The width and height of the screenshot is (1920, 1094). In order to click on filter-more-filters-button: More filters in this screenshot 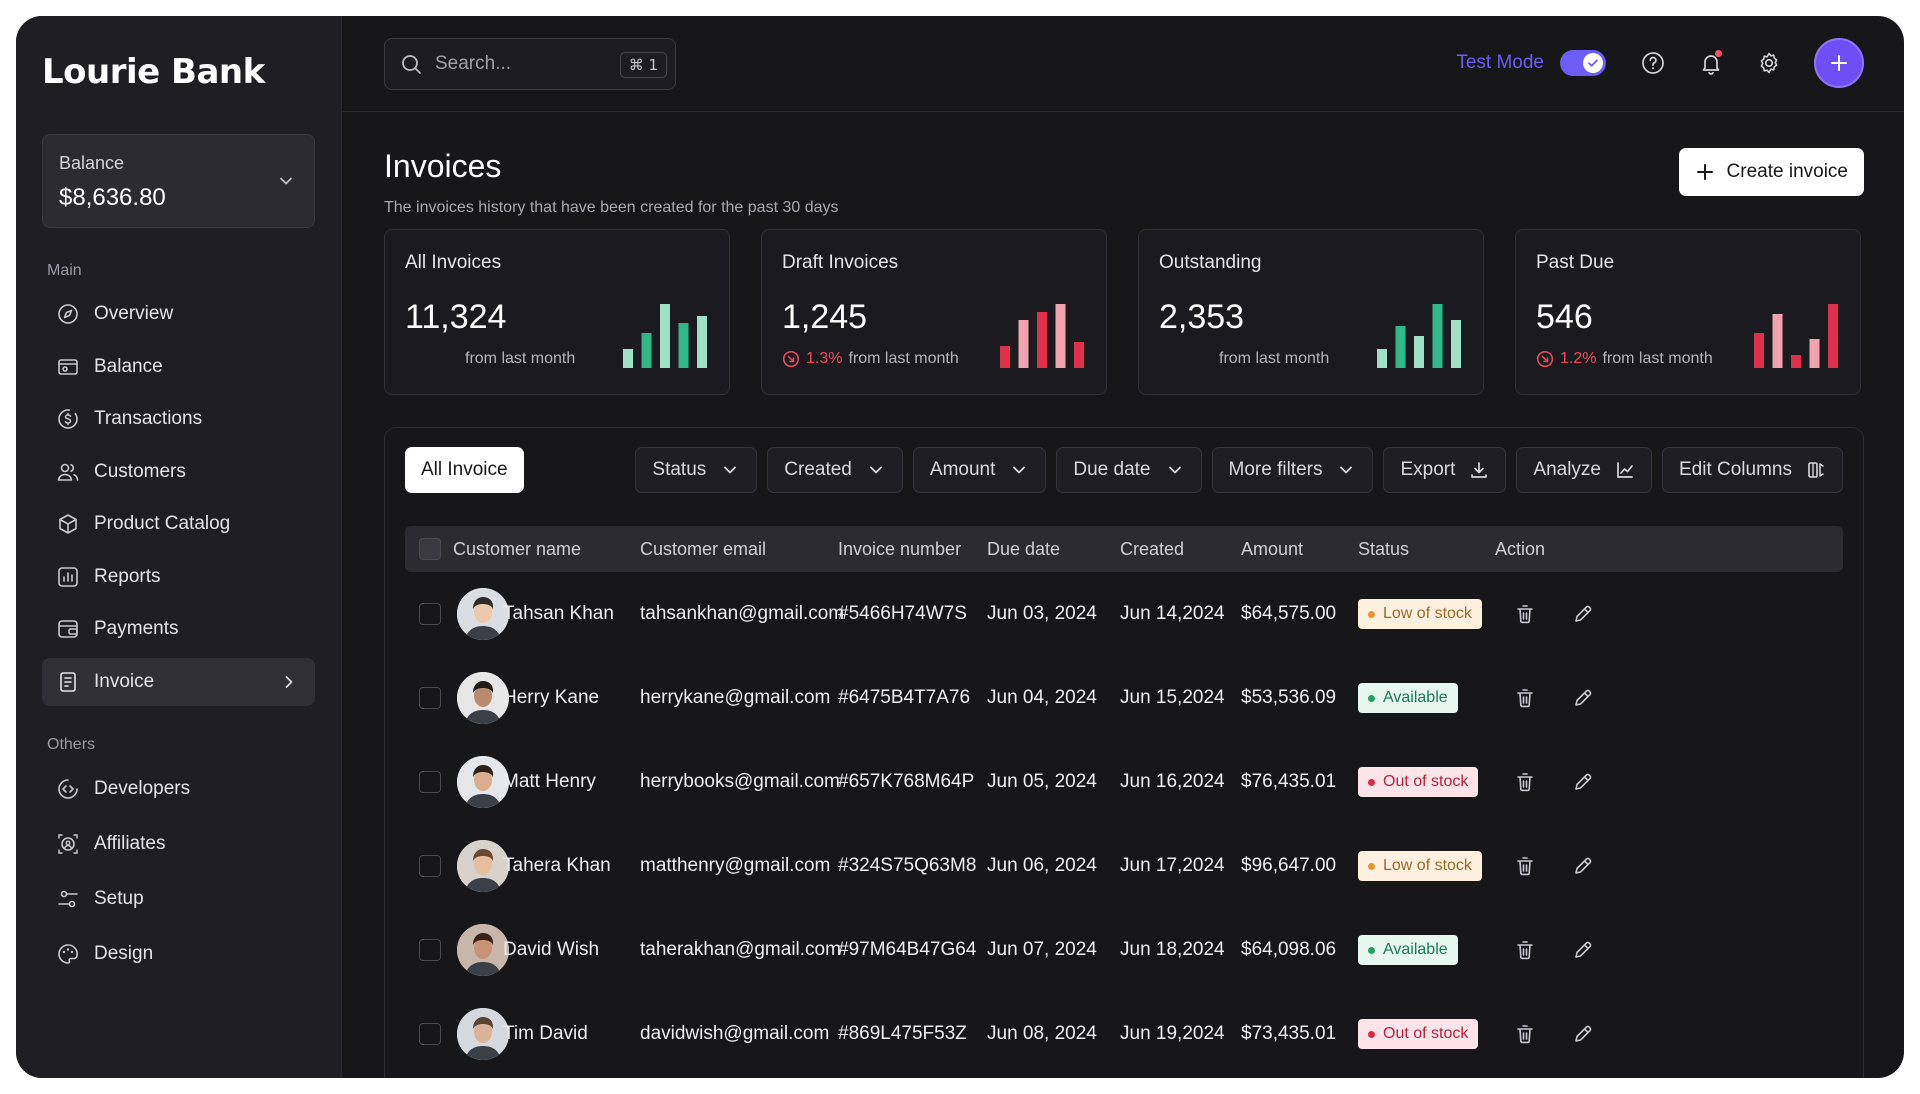, I will do `click(1292, 470)`.